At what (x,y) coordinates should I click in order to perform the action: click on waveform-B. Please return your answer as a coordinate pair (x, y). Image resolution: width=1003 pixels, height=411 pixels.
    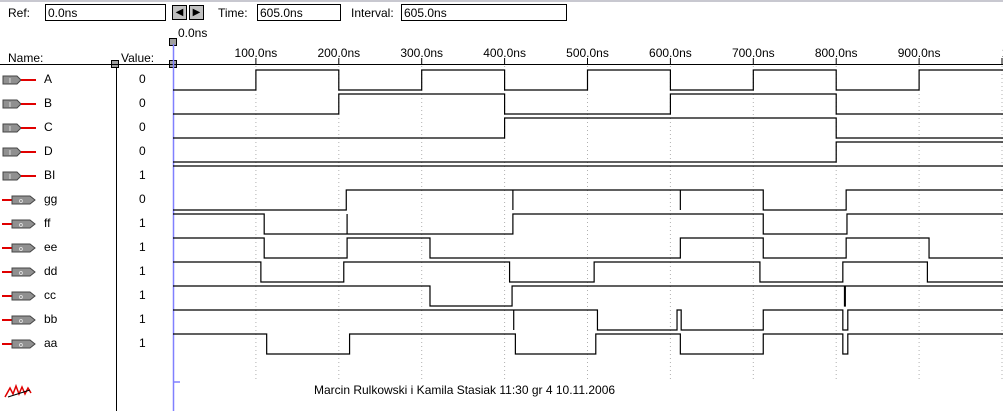
    Looking at the image, I should click on (588, 104).